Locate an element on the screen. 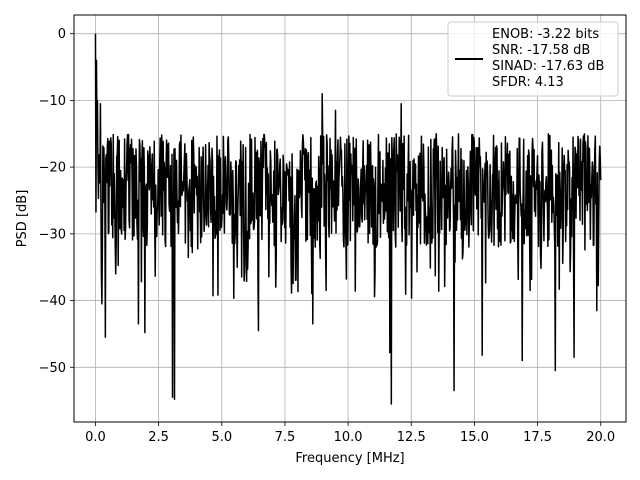 The width and height of the screenshot is (640, 480). x-tick-label: 17.5 is located at coordinates (537, 437).